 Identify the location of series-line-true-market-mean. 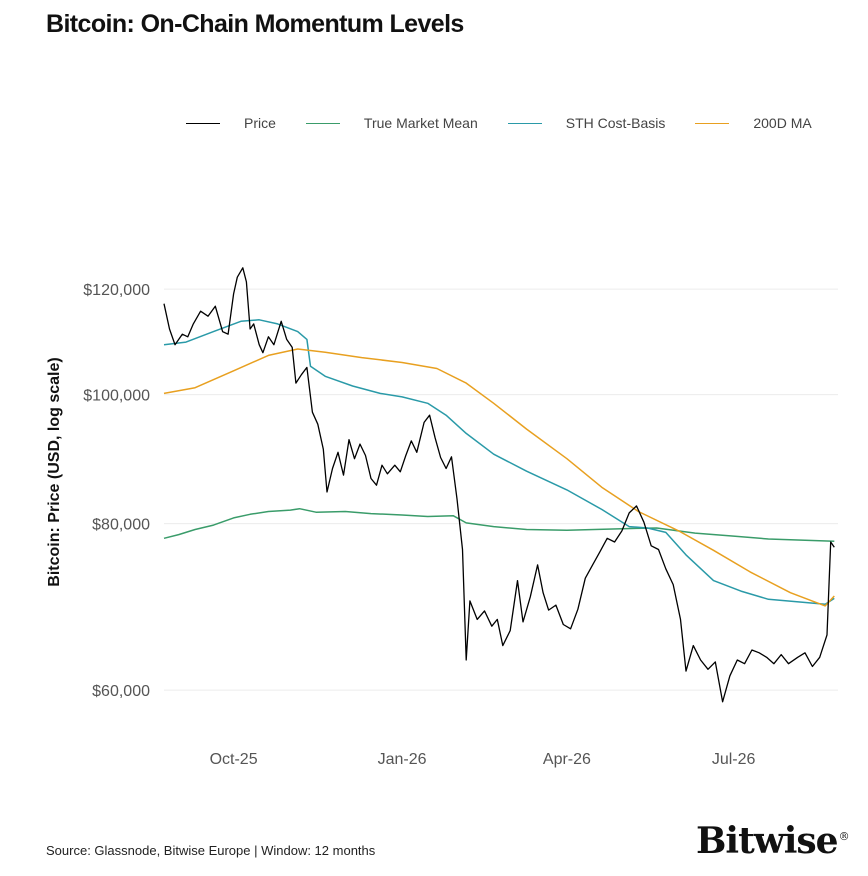
(499, 525).